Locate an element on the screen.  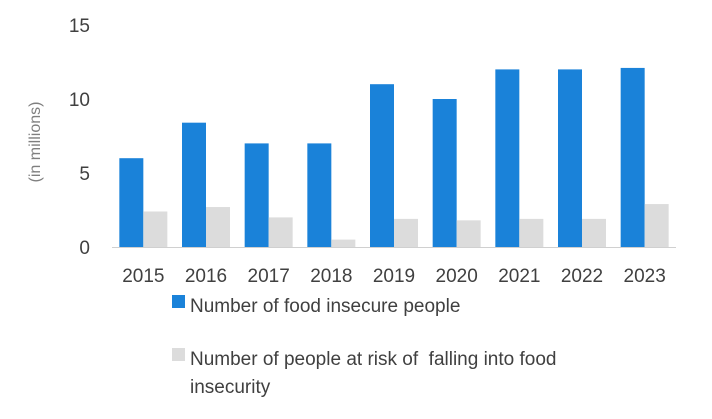
y-tick-label: 0 is located at coordinates (84, 248).